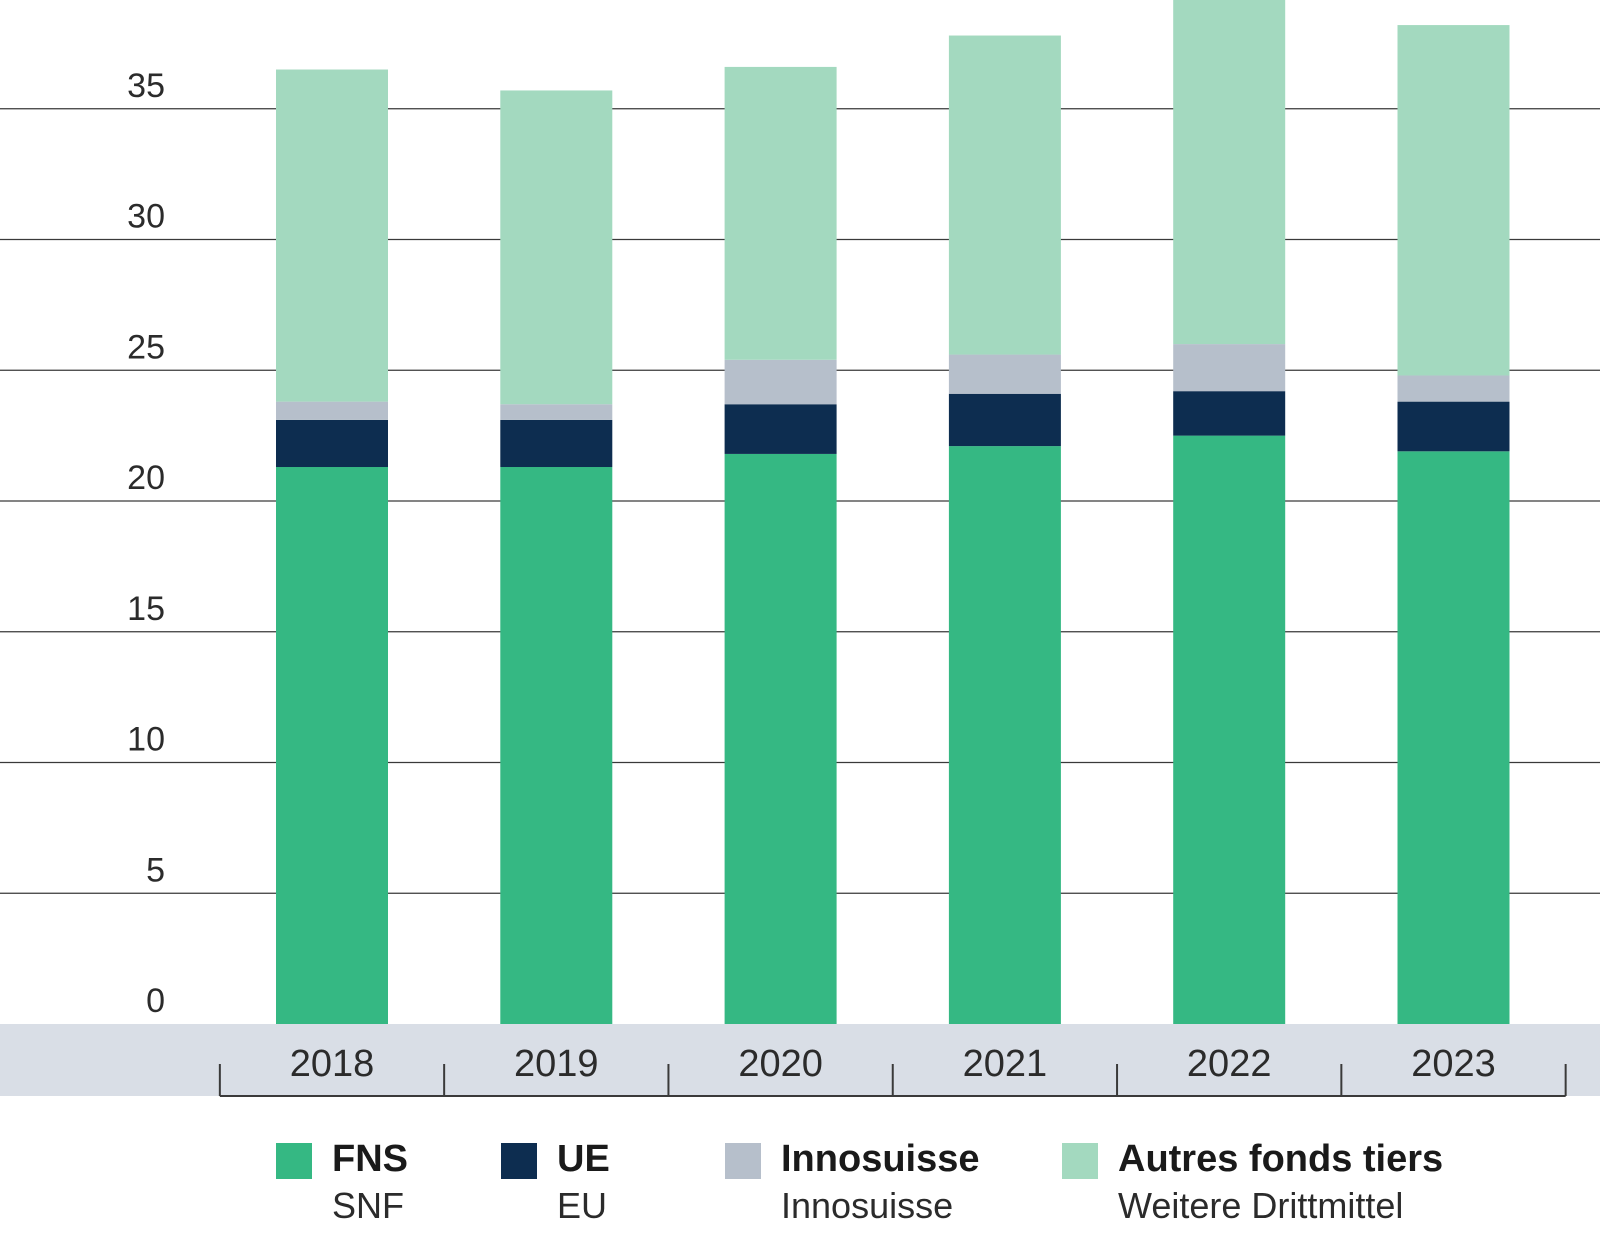 The width and height of the screenshot is (1600, 1245). I want to click on bar-2020-autres-fonds-tiers, so click(780, 213).